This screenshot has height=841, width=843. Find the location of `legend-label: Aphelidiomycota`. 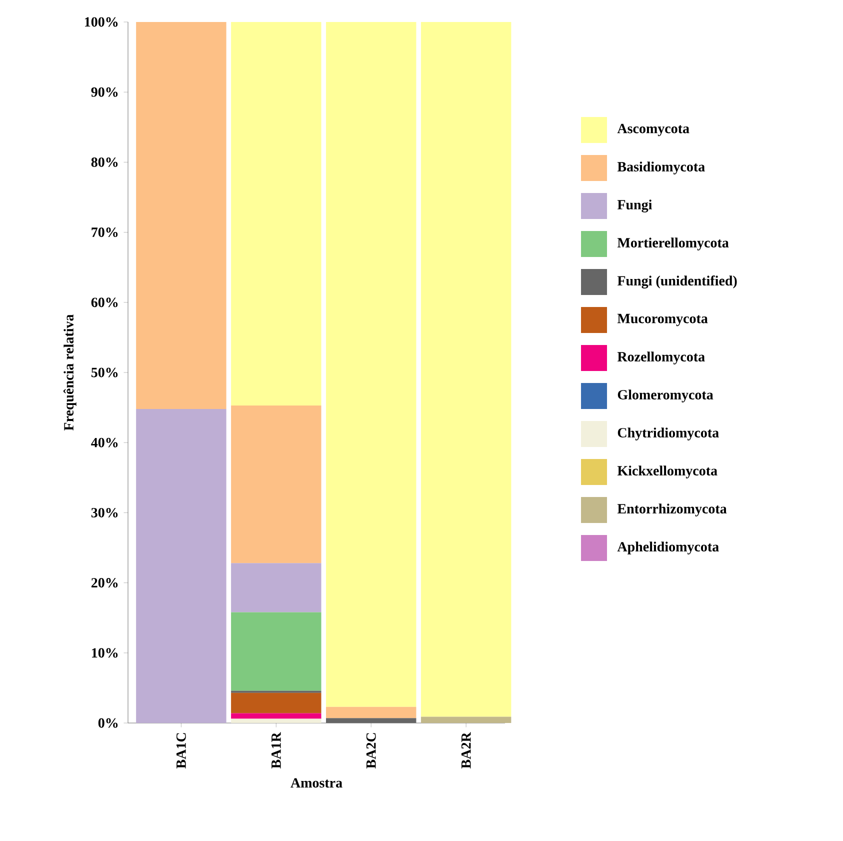

legend-label: Aphelidiomycota is located at coordinates (668, 548).